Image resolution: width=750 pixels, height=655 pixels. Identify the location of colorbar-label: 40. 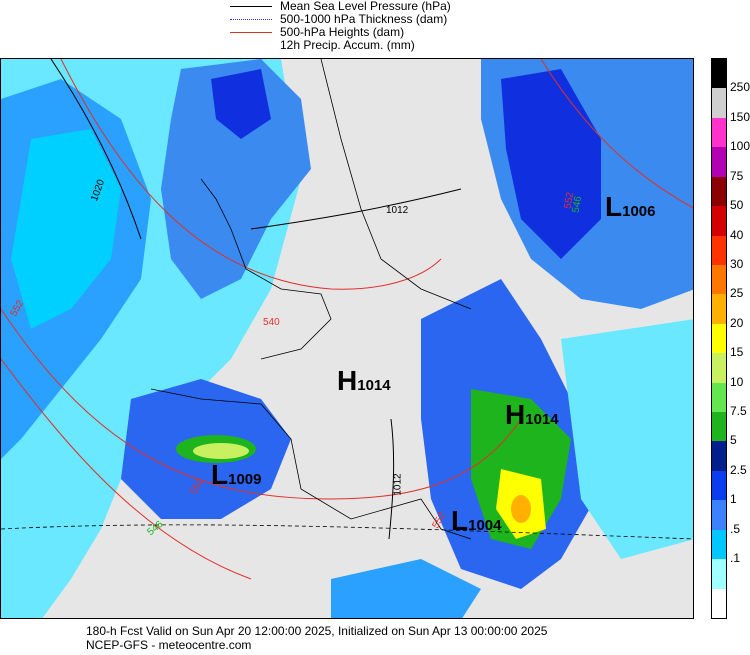
(737, 234).